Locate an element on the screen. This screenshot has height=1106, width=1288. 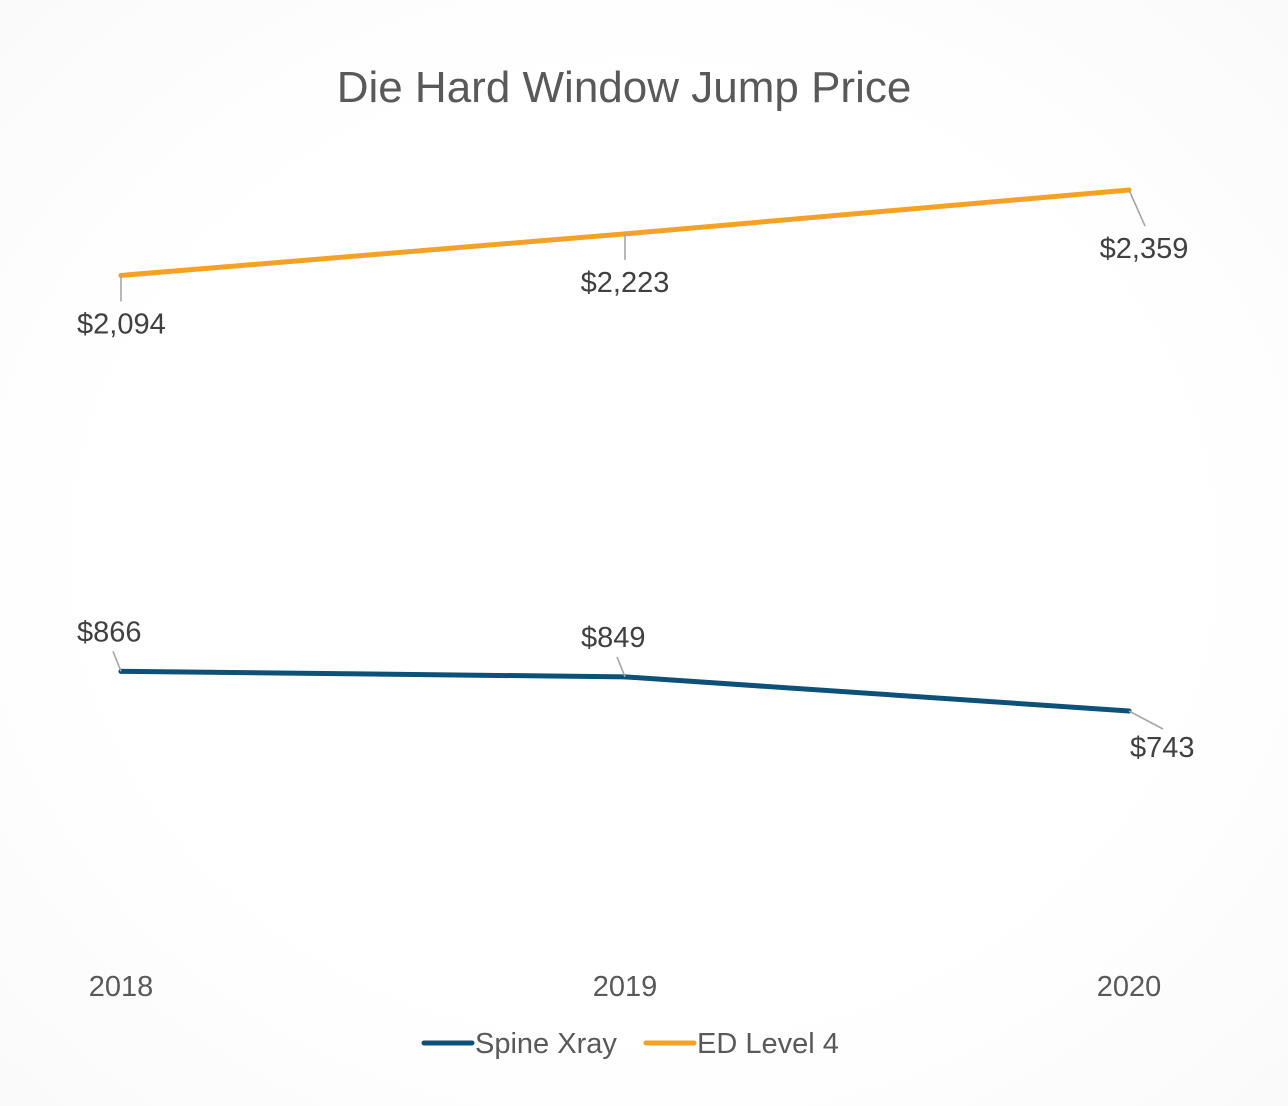
legend: Spine Xray ED Level 4 is located at coordinates (630, 1044).